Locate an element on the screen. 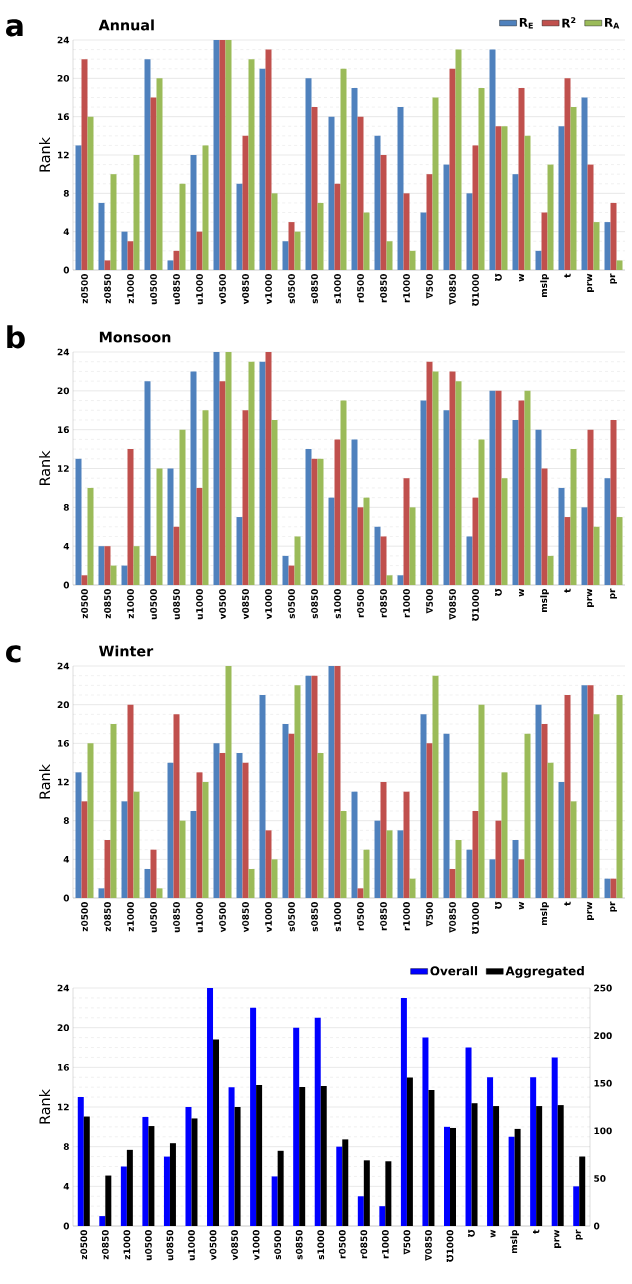  x-tick-label: s1000 is located at coordinates (337, 916).